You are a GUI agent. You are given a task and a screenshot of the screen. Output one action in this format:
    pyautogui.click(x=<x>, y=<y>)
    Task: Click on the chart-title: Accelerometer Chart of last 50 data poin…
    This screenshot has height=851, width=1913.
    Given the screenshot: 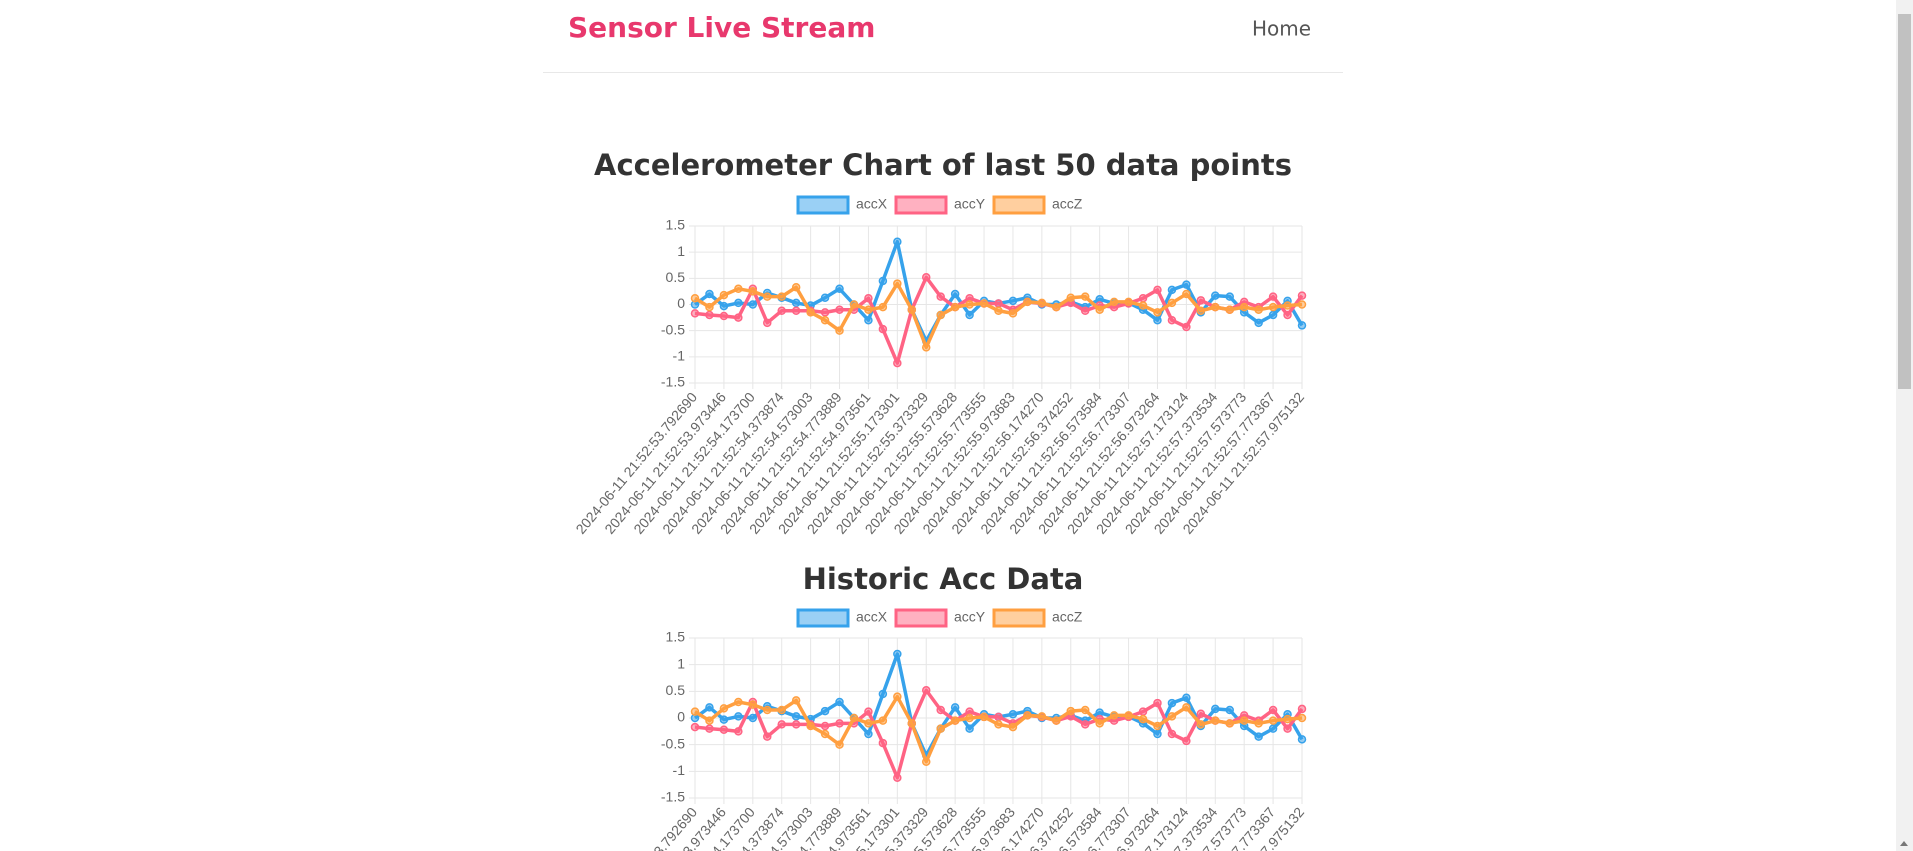 What is the action you would take?
    pyautogui.click(x=943, y=165)
    